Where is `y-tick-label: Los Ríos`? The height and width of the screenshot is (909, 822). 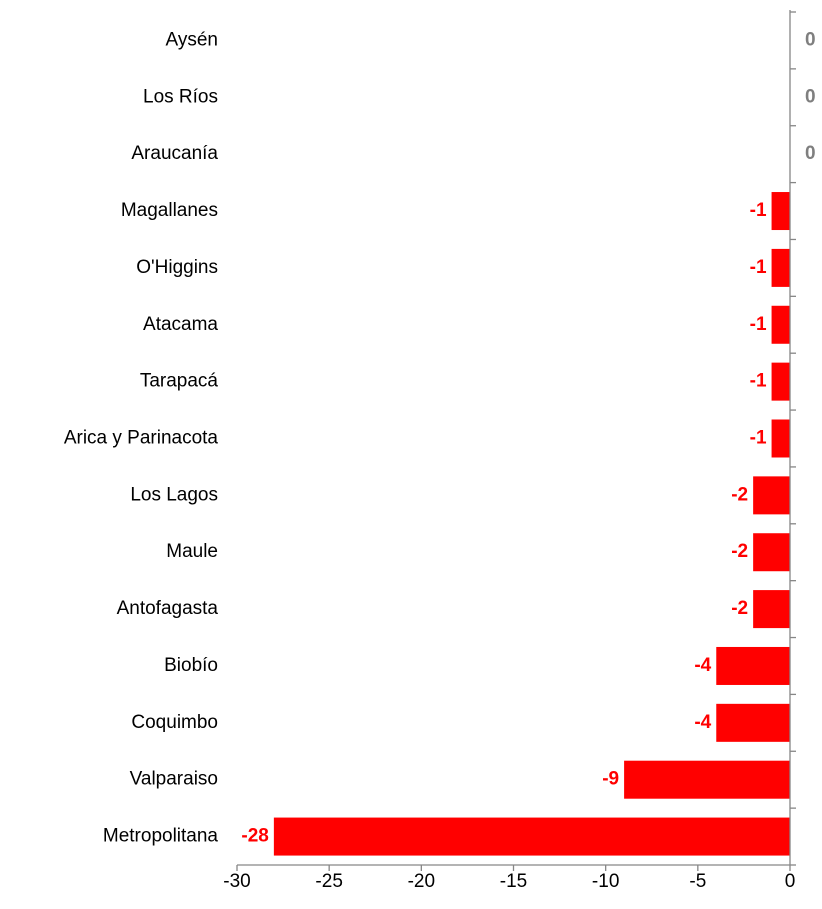
y-tick-label: Los Ríos is located at coordinates (180, 96).